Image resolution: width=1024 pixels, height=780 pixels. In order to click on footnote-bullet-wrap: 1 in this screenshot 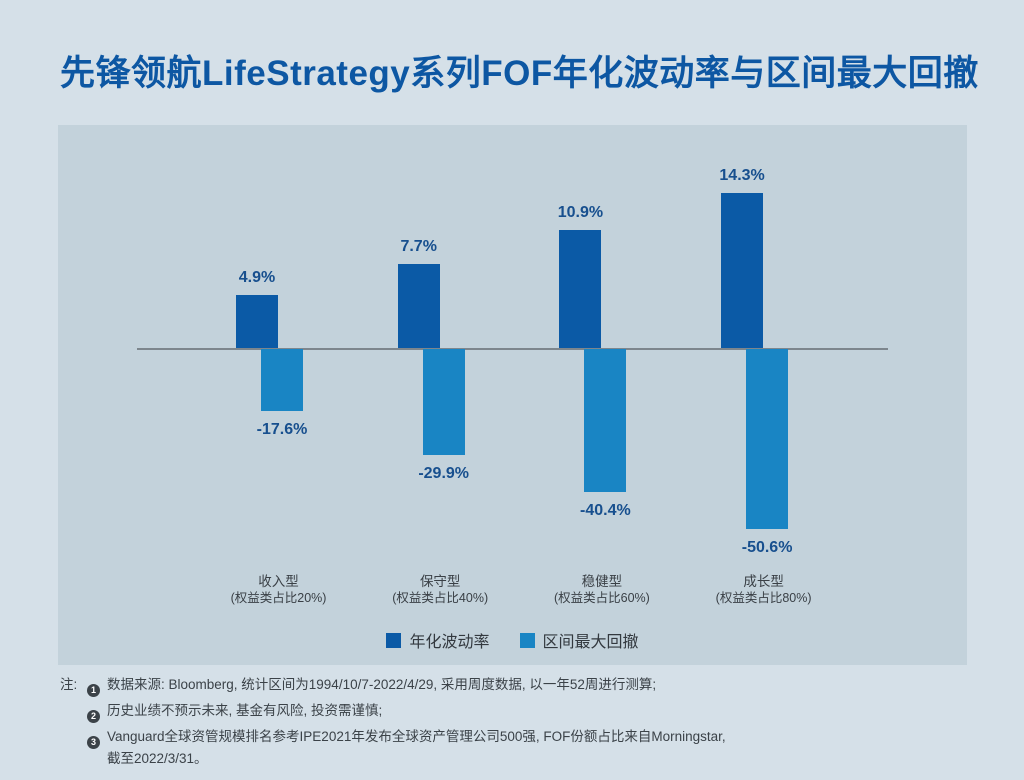, I will do `click(97, 687)`.